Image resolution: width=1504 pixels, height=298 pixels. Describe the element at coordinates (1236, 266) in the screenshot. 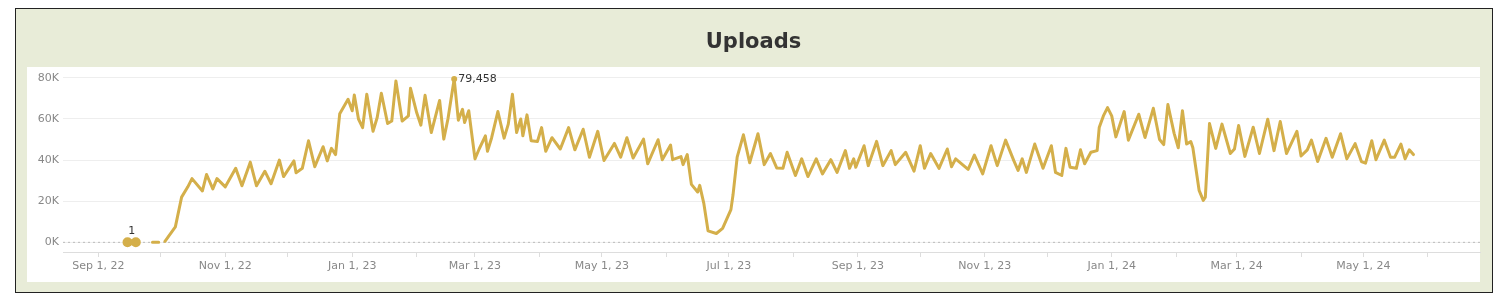

I see `x-tick-label: Mar 1, 24` at that location.